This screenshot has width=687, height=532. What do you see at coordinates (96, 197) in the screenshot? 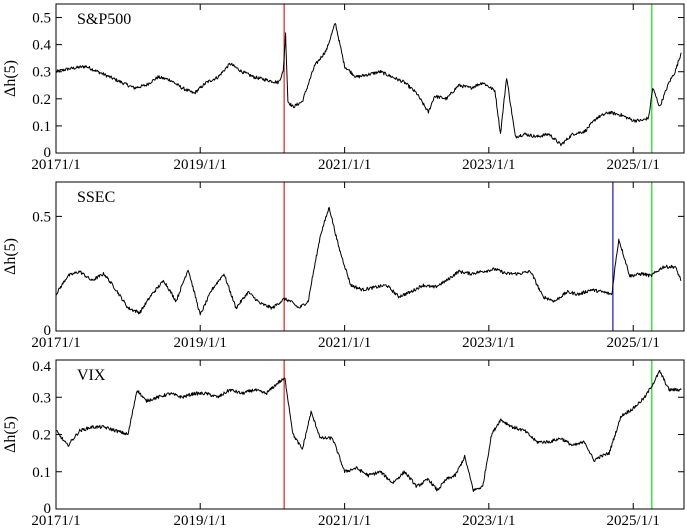
I see `panel-label: SSEC` at bounding box center [96, 197].